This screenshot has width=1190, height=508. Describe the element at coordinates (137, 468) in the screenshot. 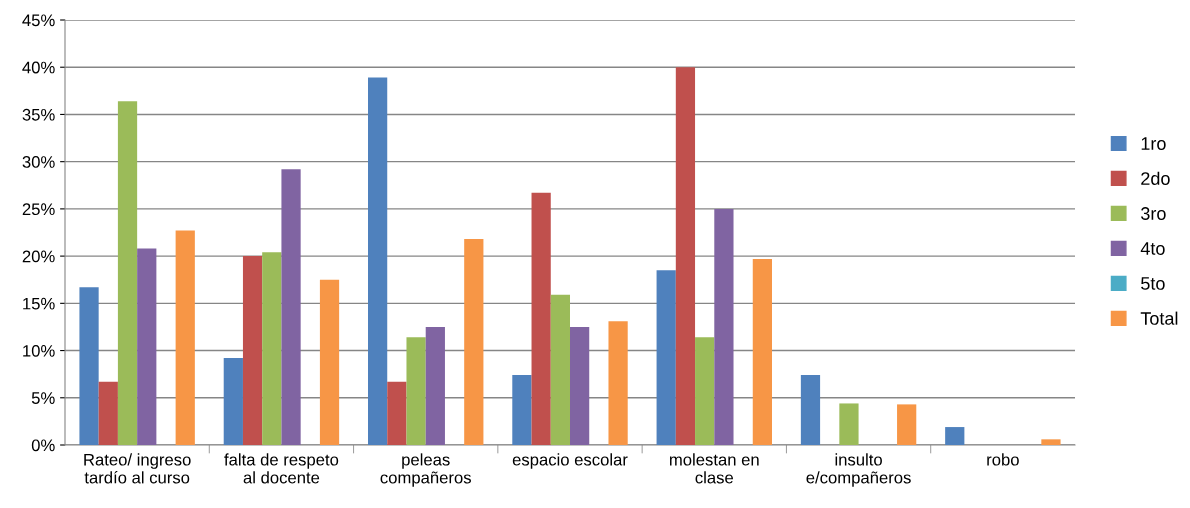

I see `x-tick-label: Rateo/ ingreso tardío al curso` at that location.